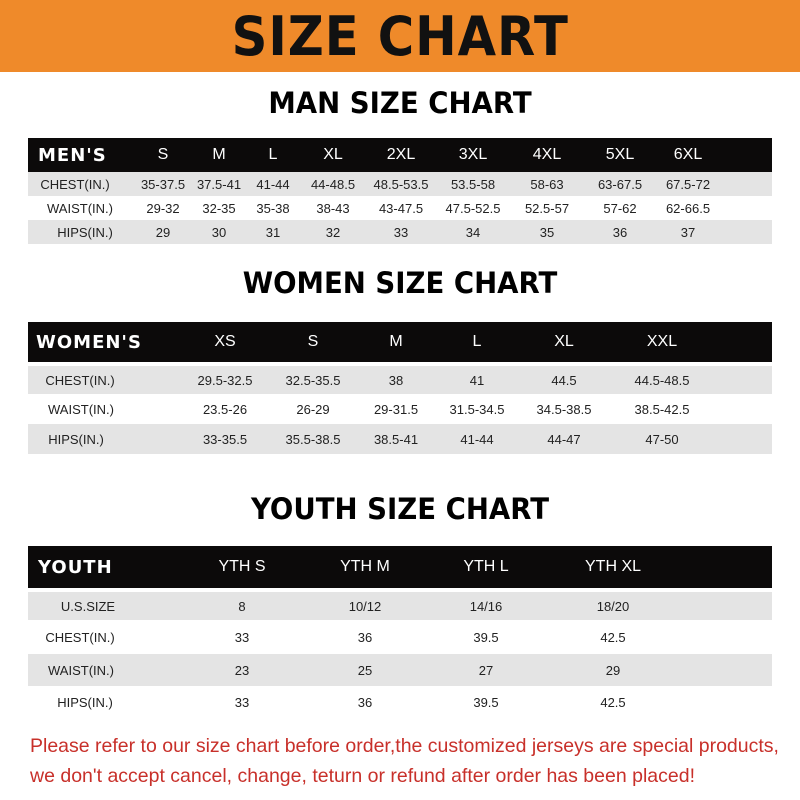 The image size is (800, 800). What do you see at coordinates (400, 509) in the screenshot?
I see `youth-chart-title: YOUTH SIZE CHART` at bounding box center [400, 509].